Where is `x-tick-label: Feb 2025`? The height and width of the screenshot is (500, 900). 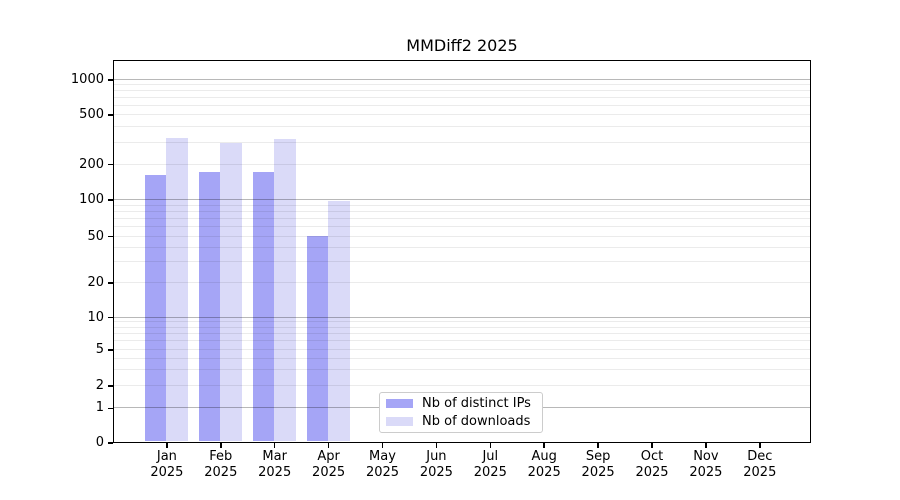 x-tick-label: Feb 2025 is located at coordinates (221, 464).